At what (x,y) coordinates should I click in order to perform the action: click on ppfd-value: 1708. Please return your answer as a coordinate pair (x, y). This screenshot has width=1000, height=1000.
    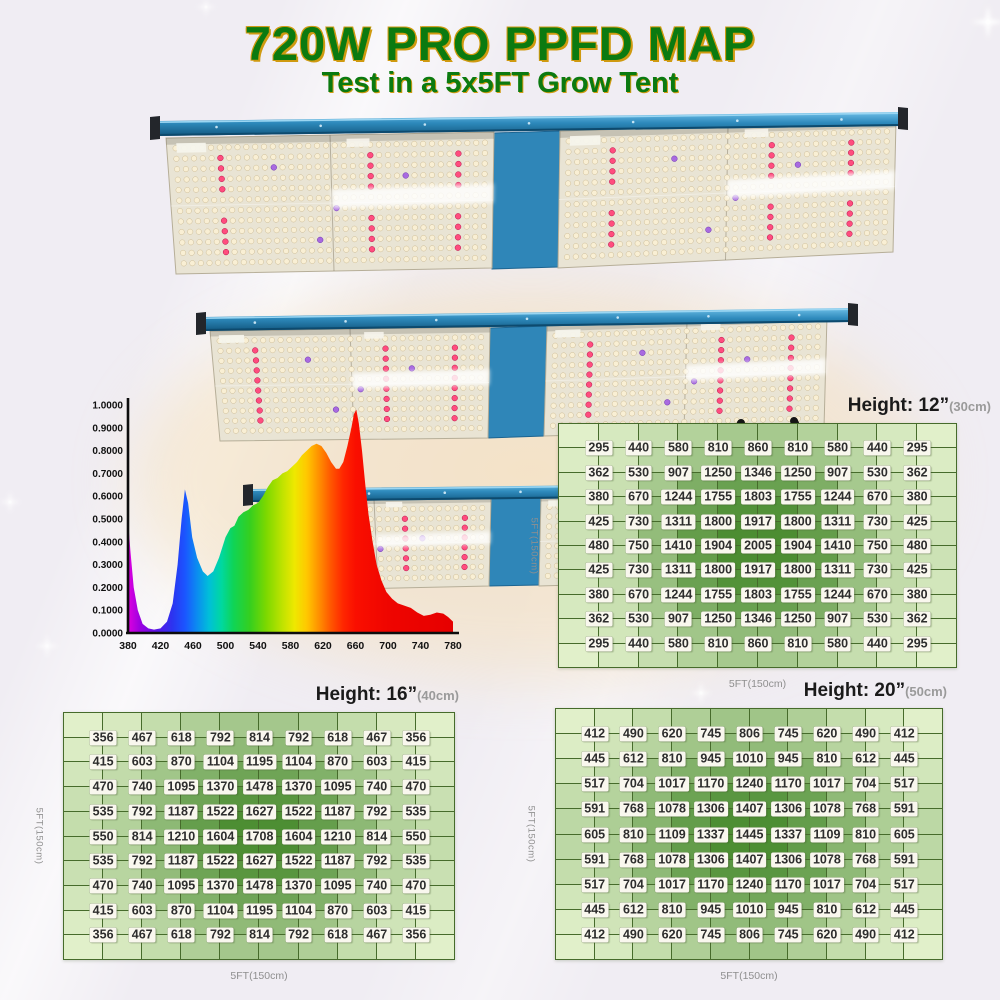
    Looking at the image, I should click on (259, 836).